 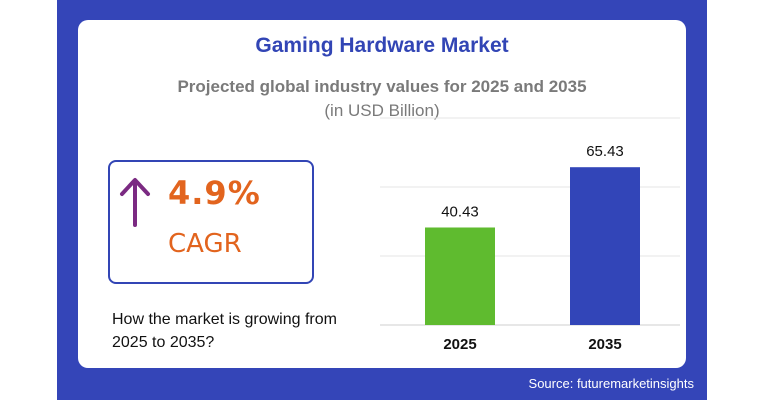 I want to click on source-label: Source: futuremarketinsights, so click(x=611, y=383).